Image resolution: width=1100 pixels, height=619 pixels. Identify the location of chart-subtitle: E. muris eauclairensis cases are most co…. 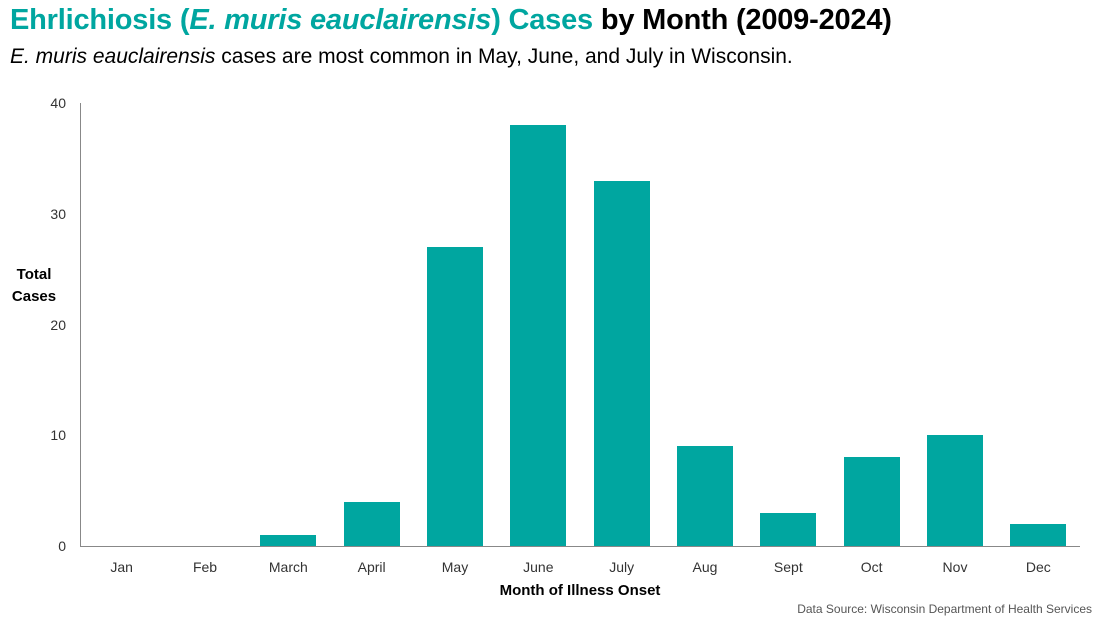
(401, 57).